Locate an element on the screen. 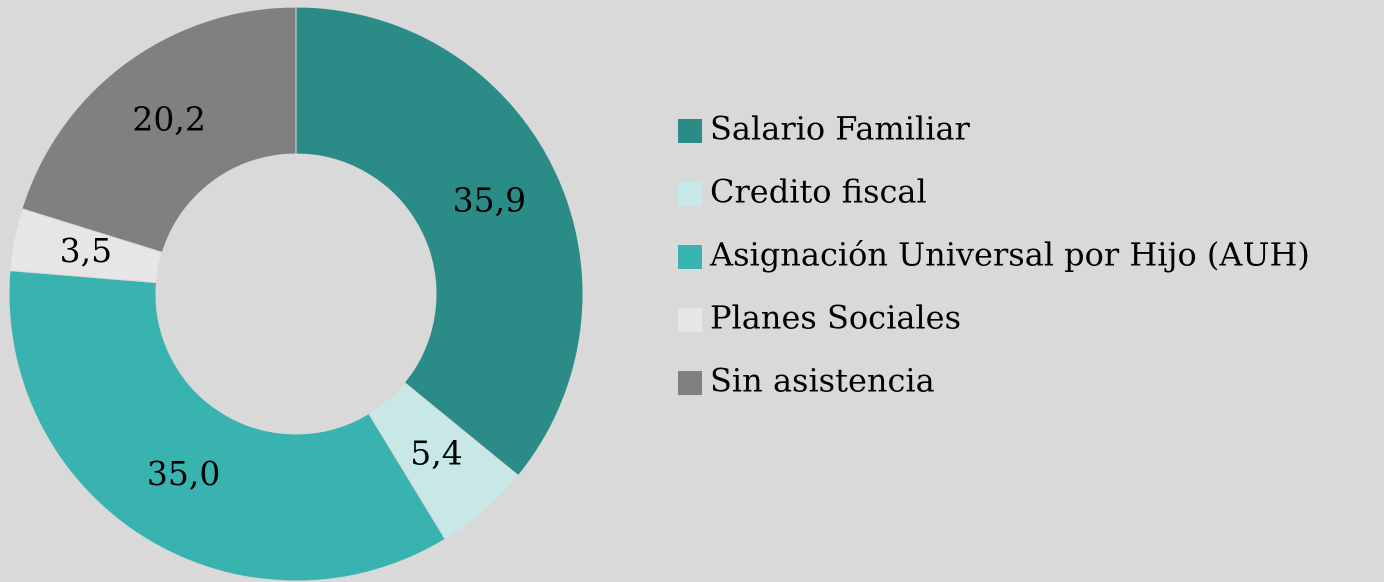  legend-label: Planes Sociales is located at coordinates (835, 318).